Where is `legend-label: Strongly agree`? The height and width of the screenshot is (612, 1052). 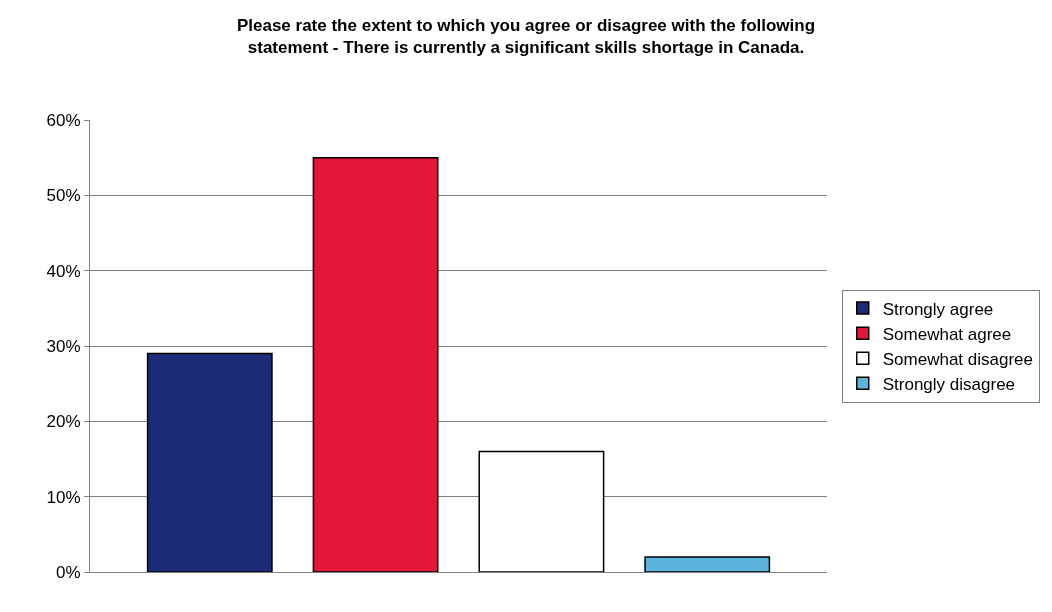 legend-label: Strongly agree is located at coordinates (938, 309).